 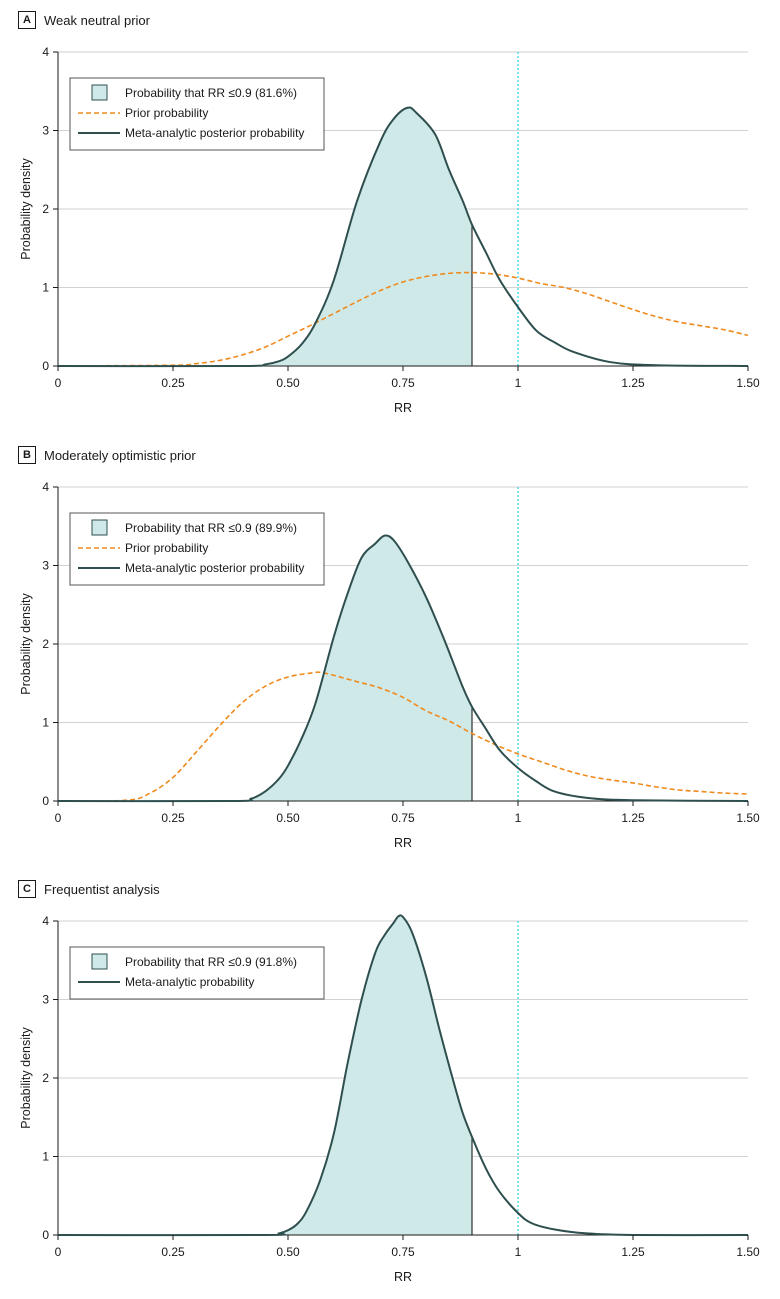 I want to click on panel-title: Weak neutral prior, so click(x=97, y=20).